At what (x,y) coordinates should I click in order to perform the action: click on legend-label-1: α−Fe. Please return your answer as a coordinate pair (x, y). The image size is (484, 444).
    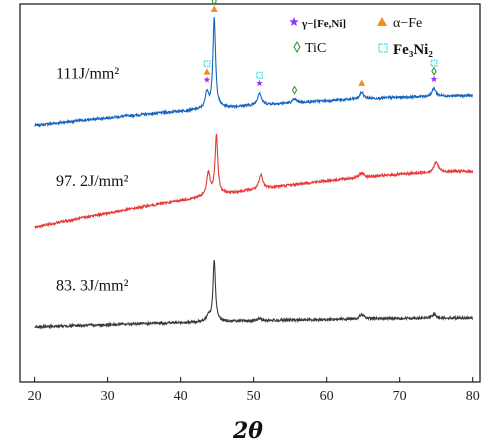
    Looking at the image, I should click on (407, 23).